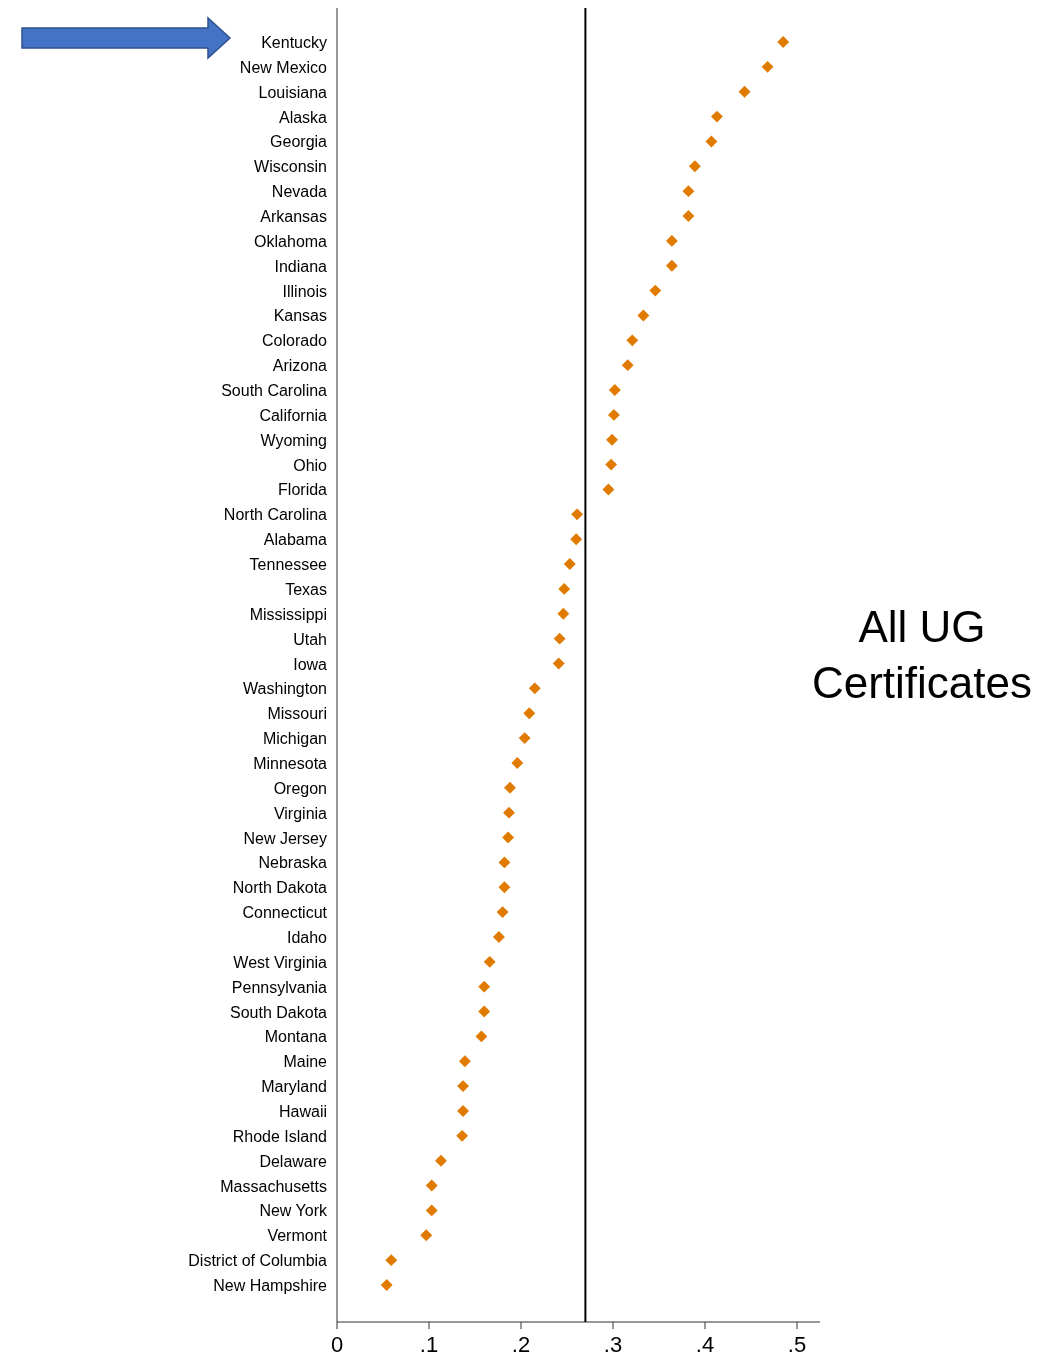 This screenshot has width=1060, height=1362. What do you see at coordinates (293, 92) in the screenshot?
I see `y-tick-label: Louisiana` at bounding box center [293, 92].